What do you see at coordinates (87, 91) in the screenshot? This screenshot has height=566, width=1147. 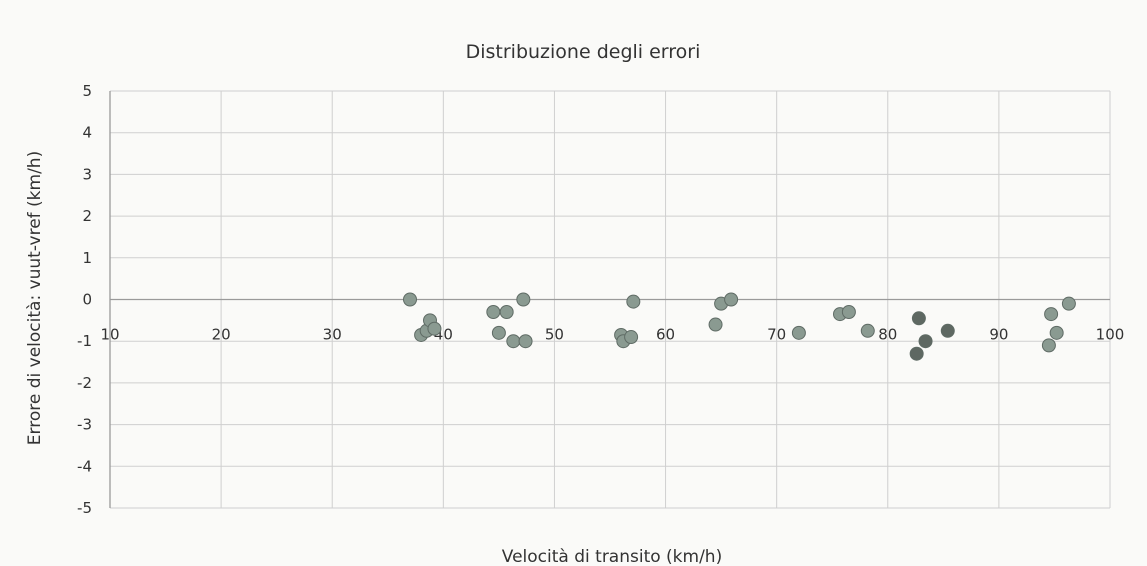 I see `y-tick-label: 5` at bounding box center [87, 91].